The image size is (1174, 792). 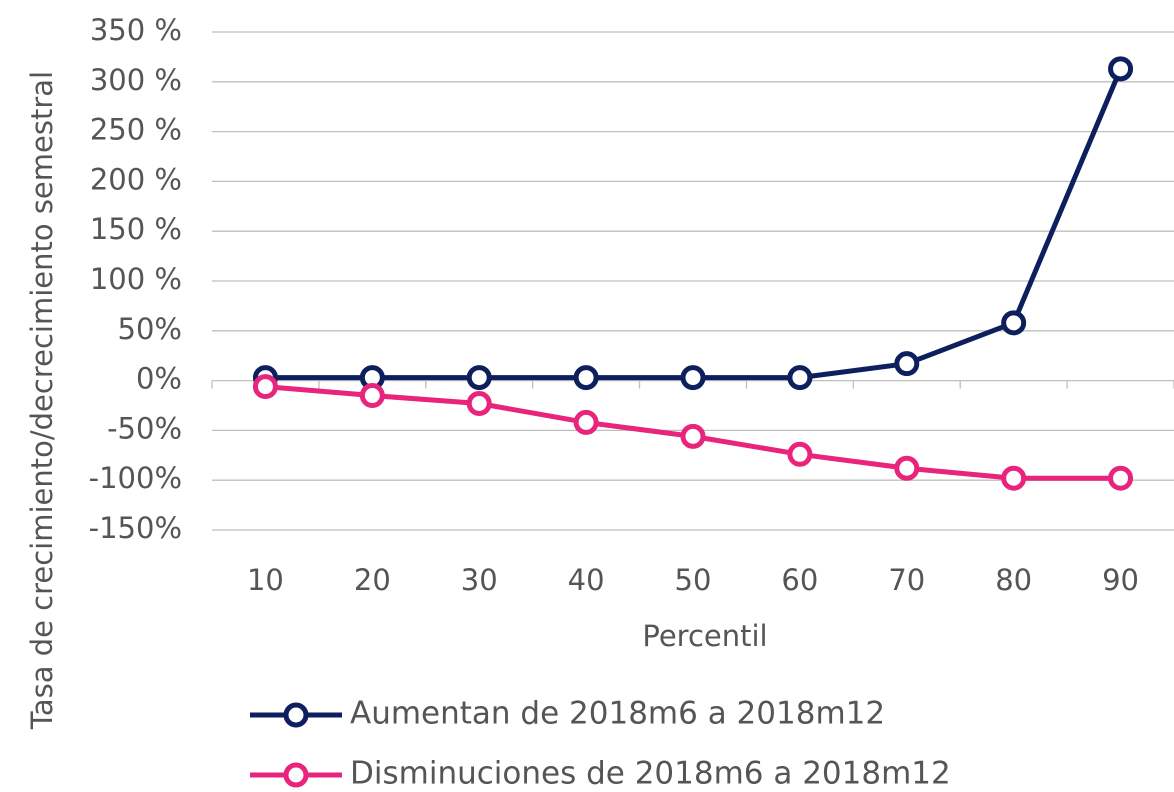 I want to click on legend-label: Aumentan de 2018m6 a 2018m12, so click(x=617, y=714).